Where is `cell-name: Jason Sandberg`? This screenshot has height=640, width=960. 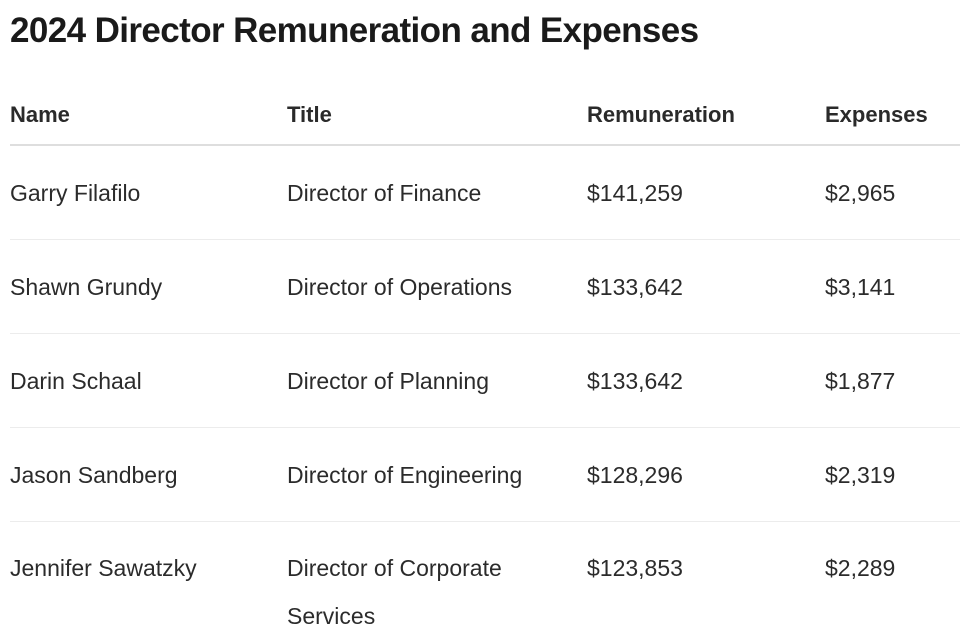
cell-name: Jason Sandberg is located at coordinates (148, 474).